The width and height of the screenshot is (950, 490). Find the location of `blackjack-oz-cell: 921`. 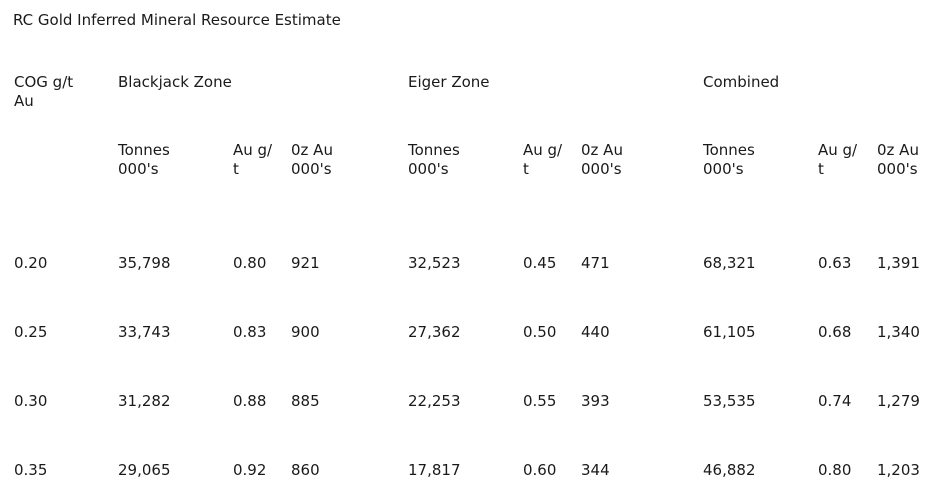

blackjack-oz-cell: 921 is located at coordinates (305, 263).